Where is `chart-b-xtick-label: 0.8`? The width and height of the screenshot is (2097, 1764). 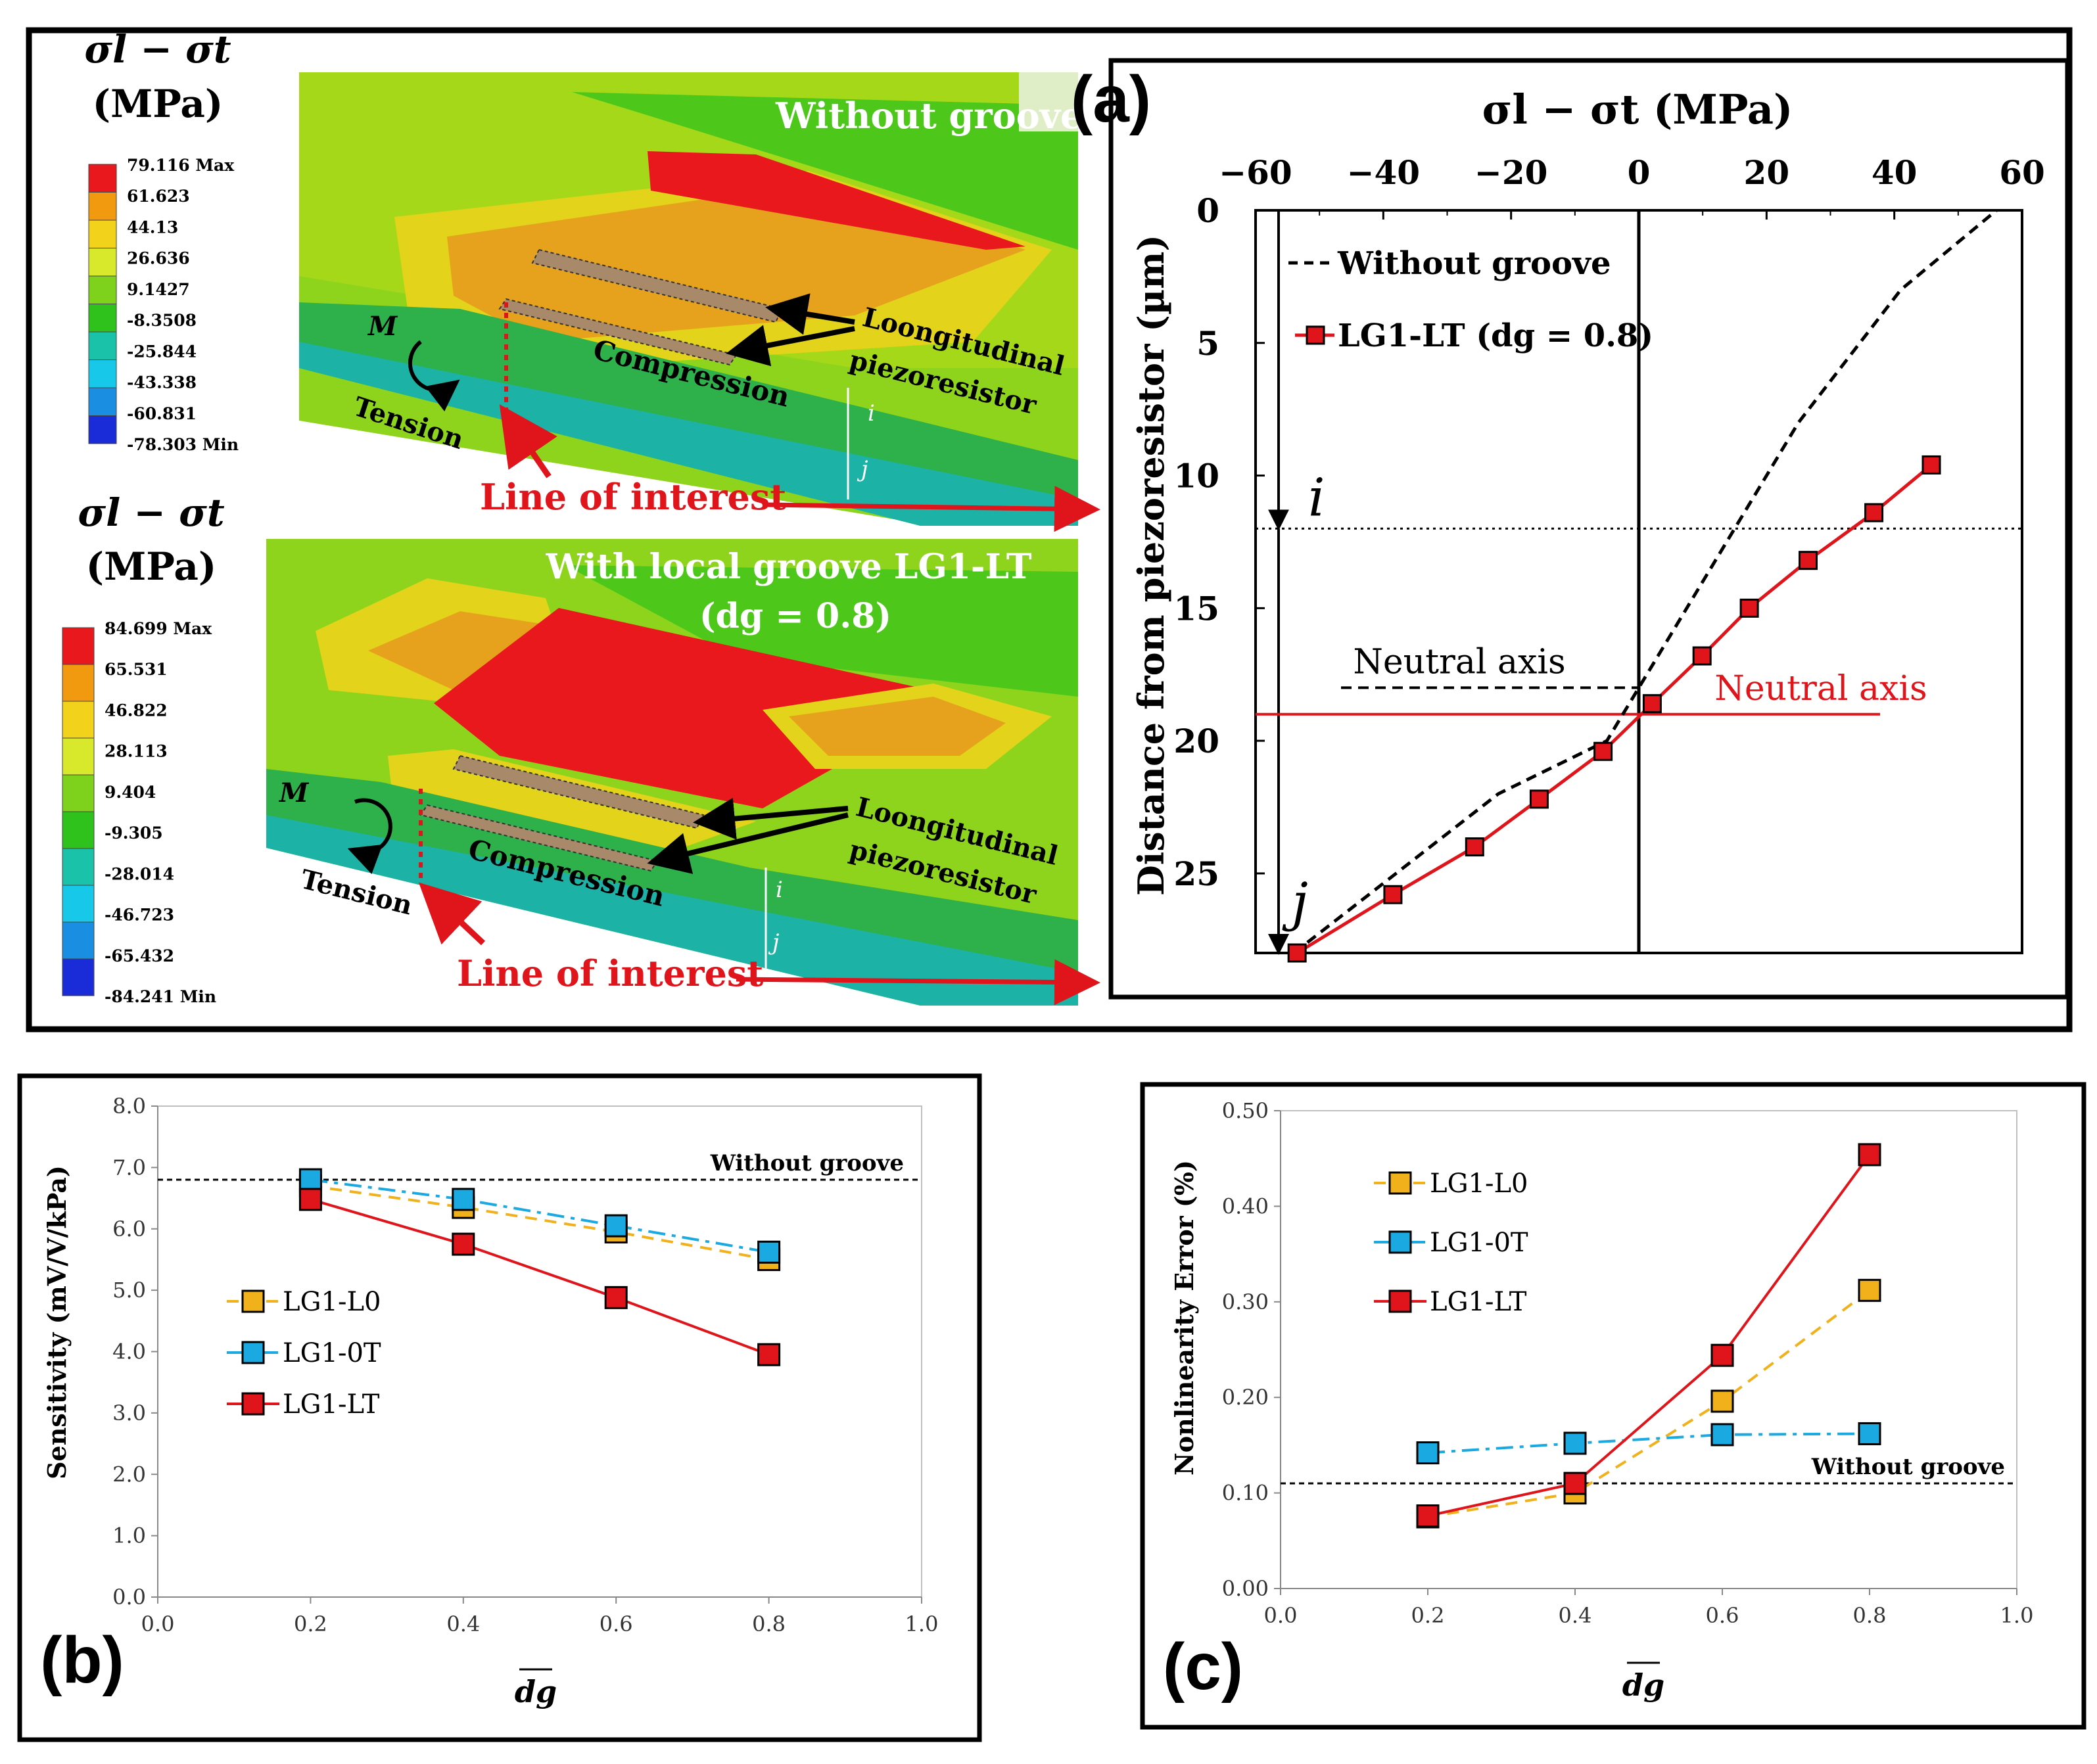
chart-b-xtick-label: 0.8 is located at coordinates (769, 1624).